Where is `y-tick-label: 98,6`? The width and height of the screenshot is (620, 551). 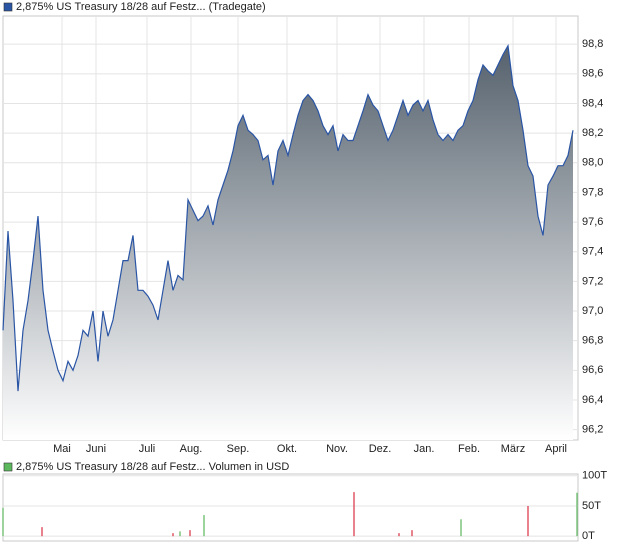
y-tick-label: 98,6 is located at coordinates (592, 74).